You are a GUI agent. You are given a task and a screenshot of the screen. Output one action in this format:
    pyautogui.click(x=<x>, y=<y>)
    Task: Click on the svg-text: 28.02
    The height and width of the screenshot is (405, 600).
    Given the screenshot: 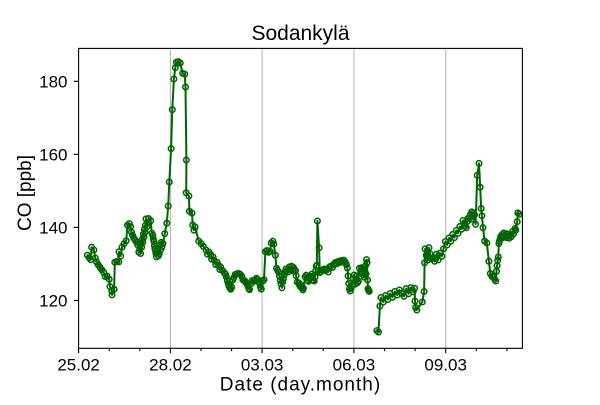 What is the action you would take?
    pyautogui.click(x=170, y=365)
    